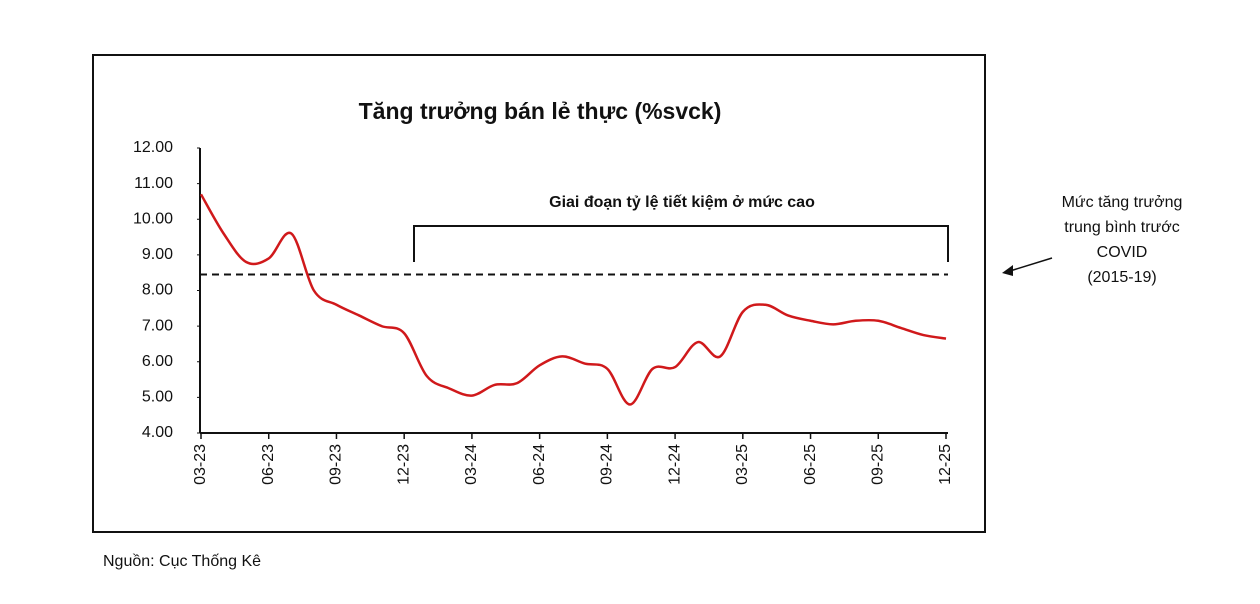 The image size is (1260, 604). I want to click on x-tick-label: 06-25, so click(810, 464).